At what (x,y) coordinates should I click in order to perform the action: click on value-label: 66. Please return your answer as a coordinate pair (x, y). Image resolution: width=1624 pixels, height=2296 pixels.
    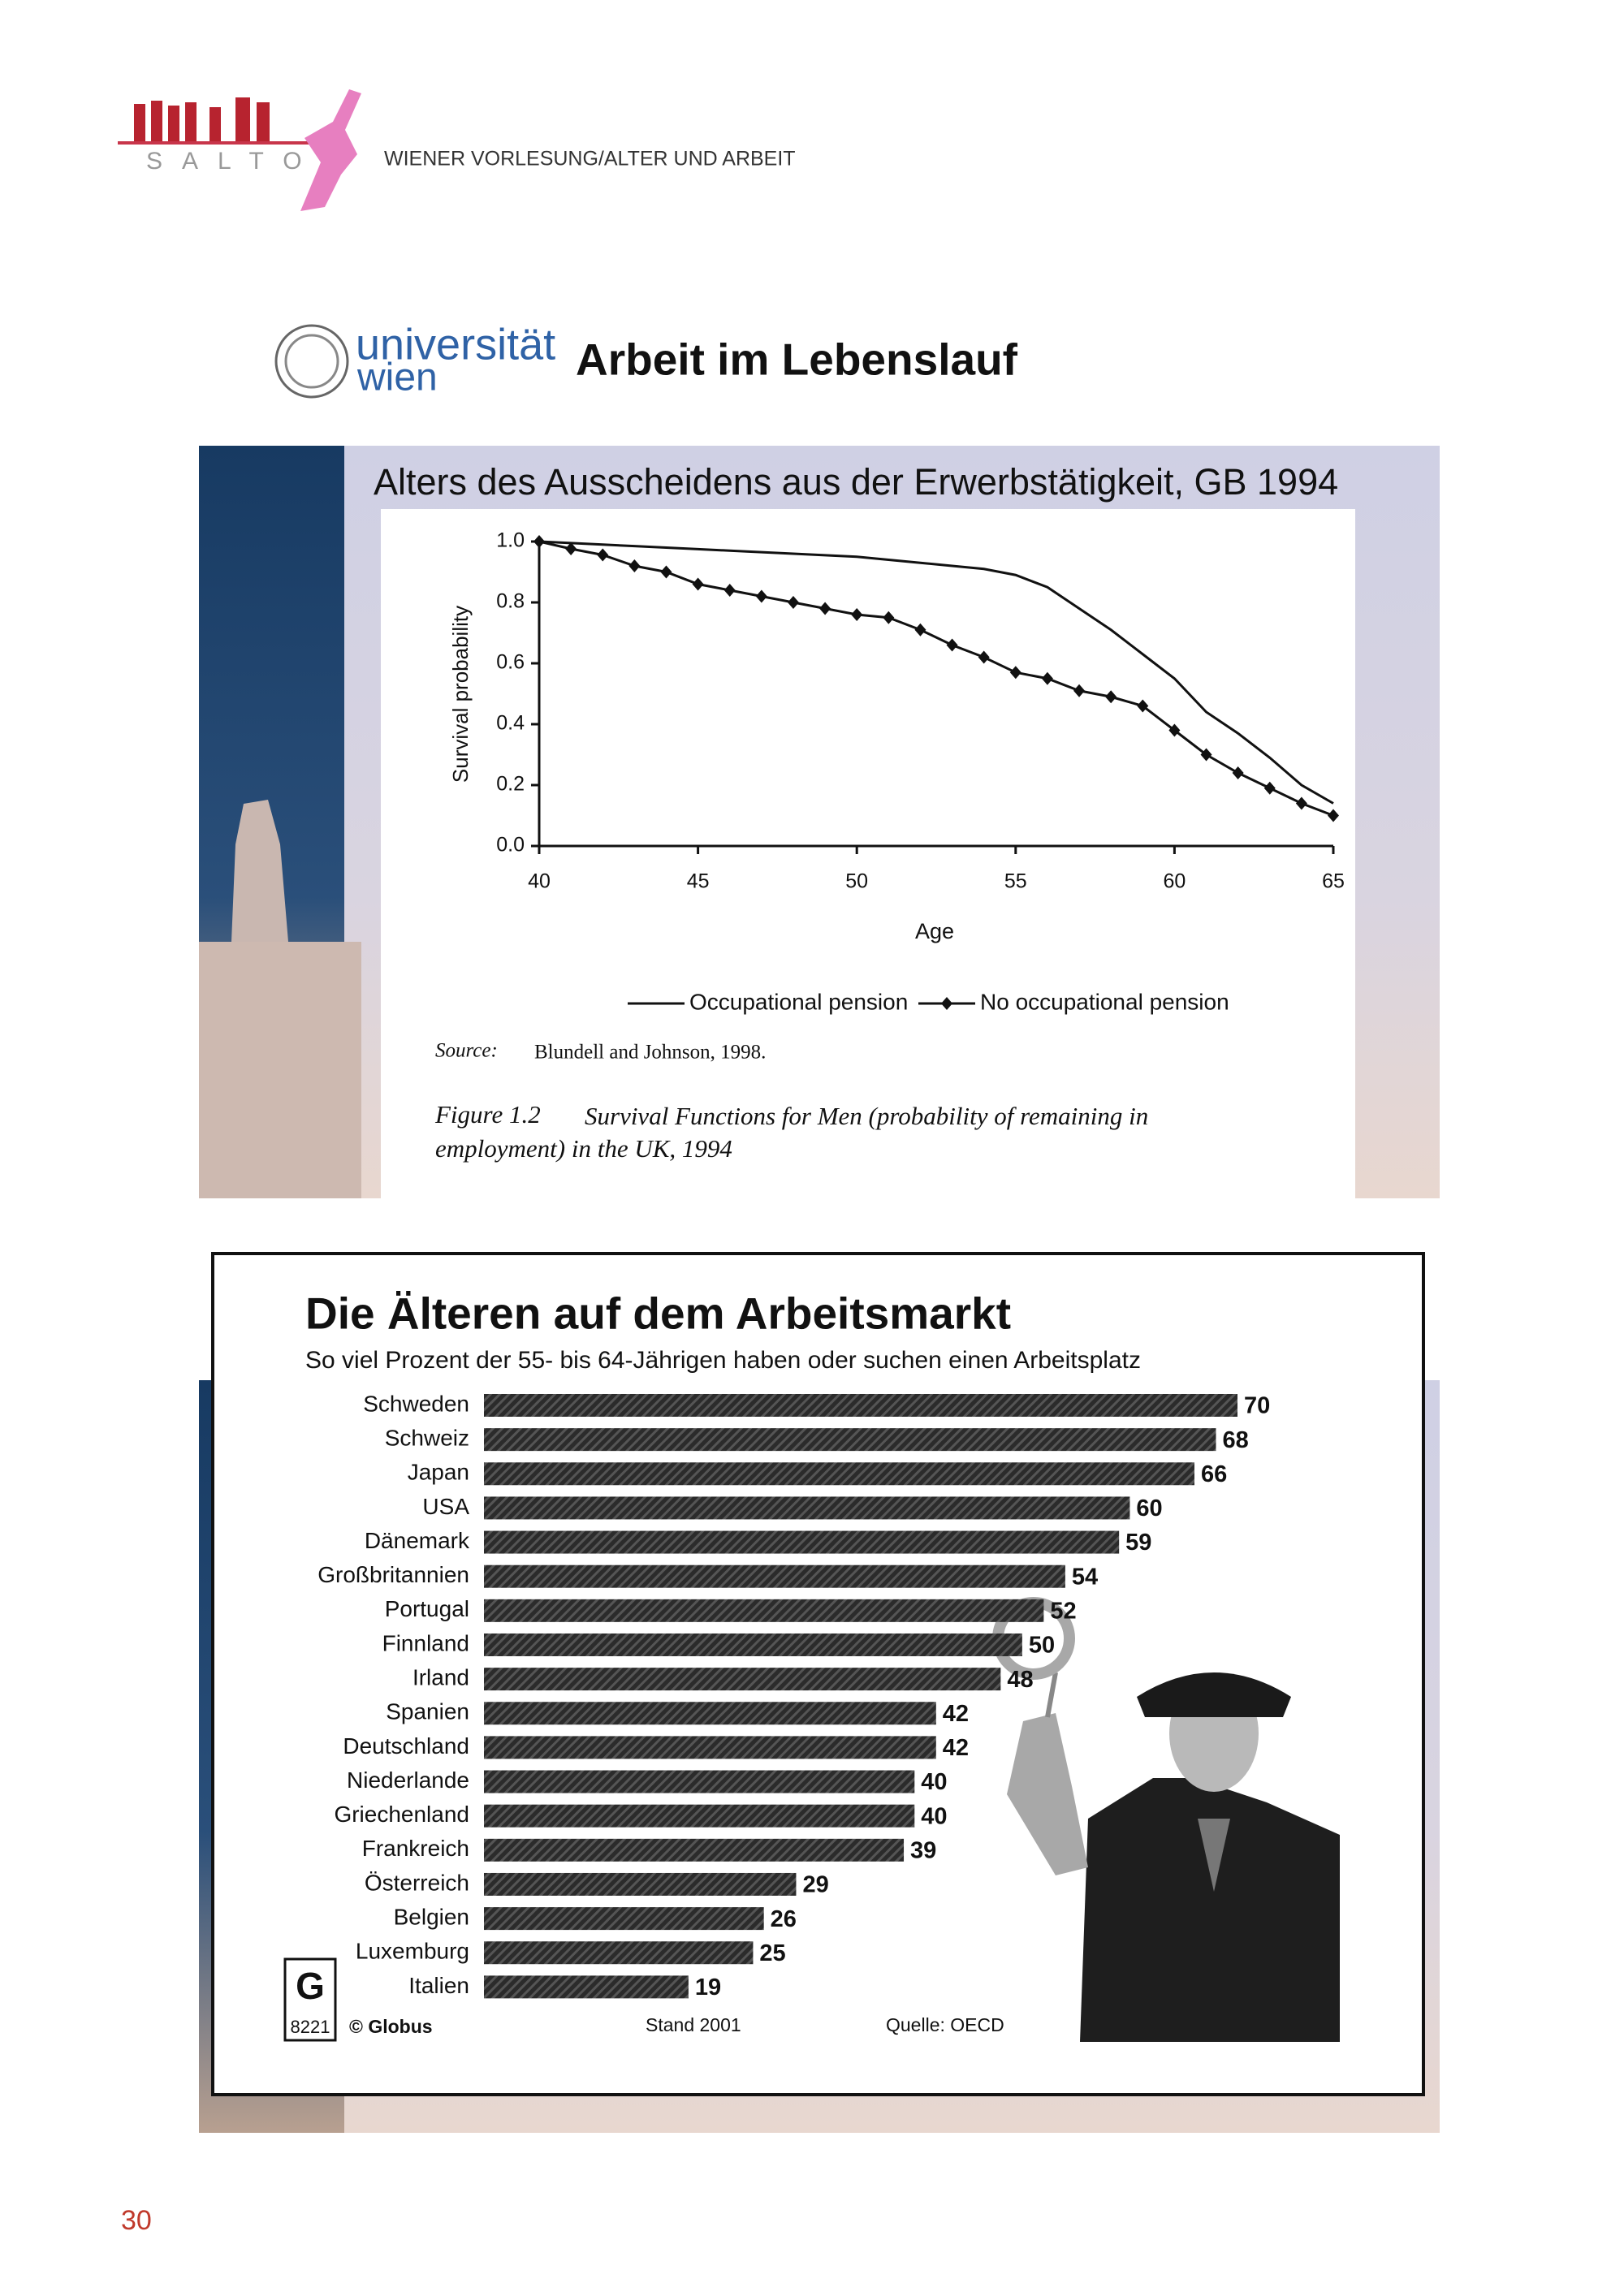
    Looking at the image, I should click on (1214, 1474).